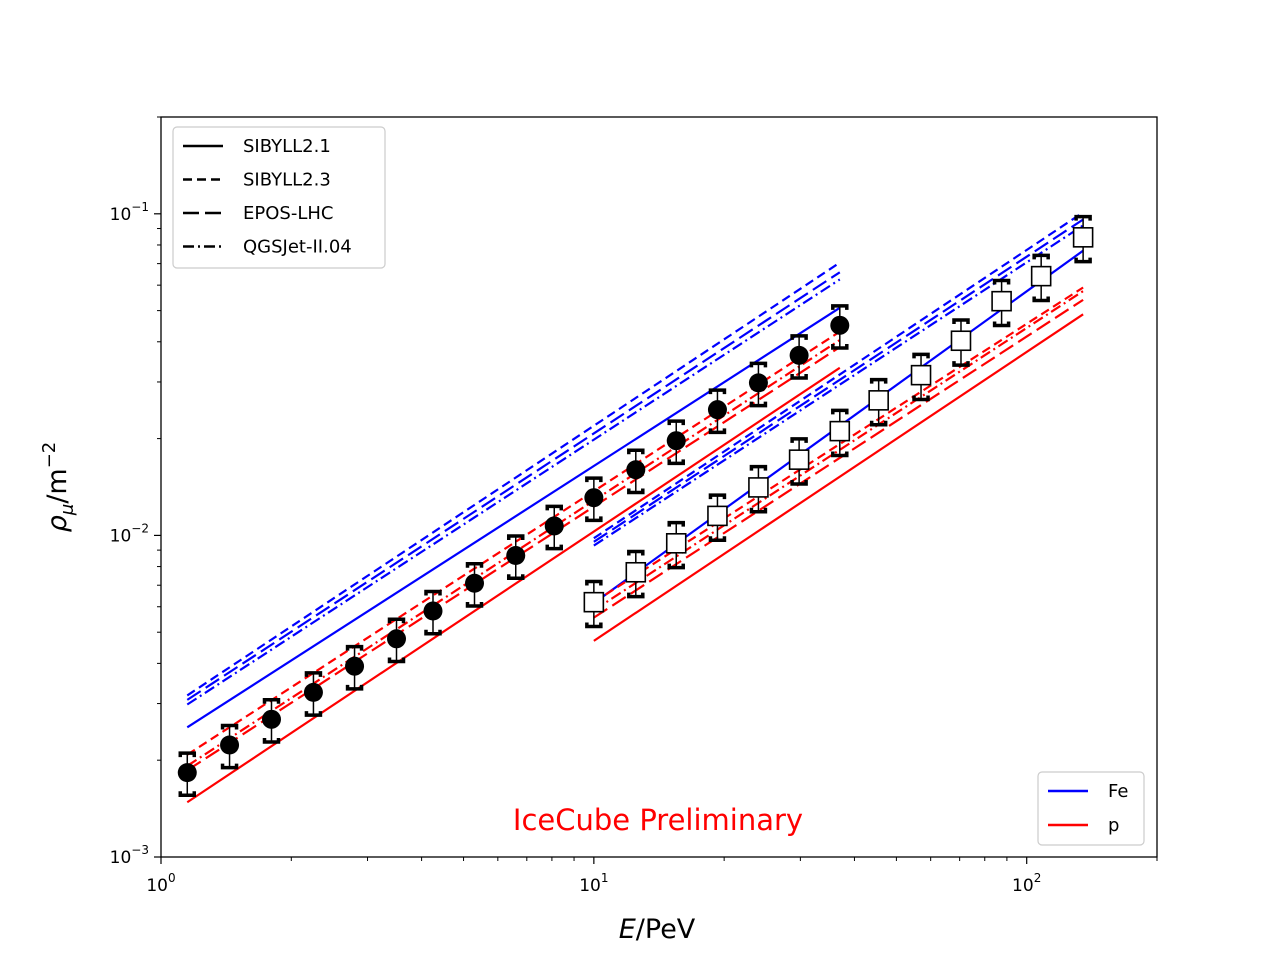 This screenshot has height=962, width=1283. I want to click on x-tick-label: 10⁰, so click(160, 883).